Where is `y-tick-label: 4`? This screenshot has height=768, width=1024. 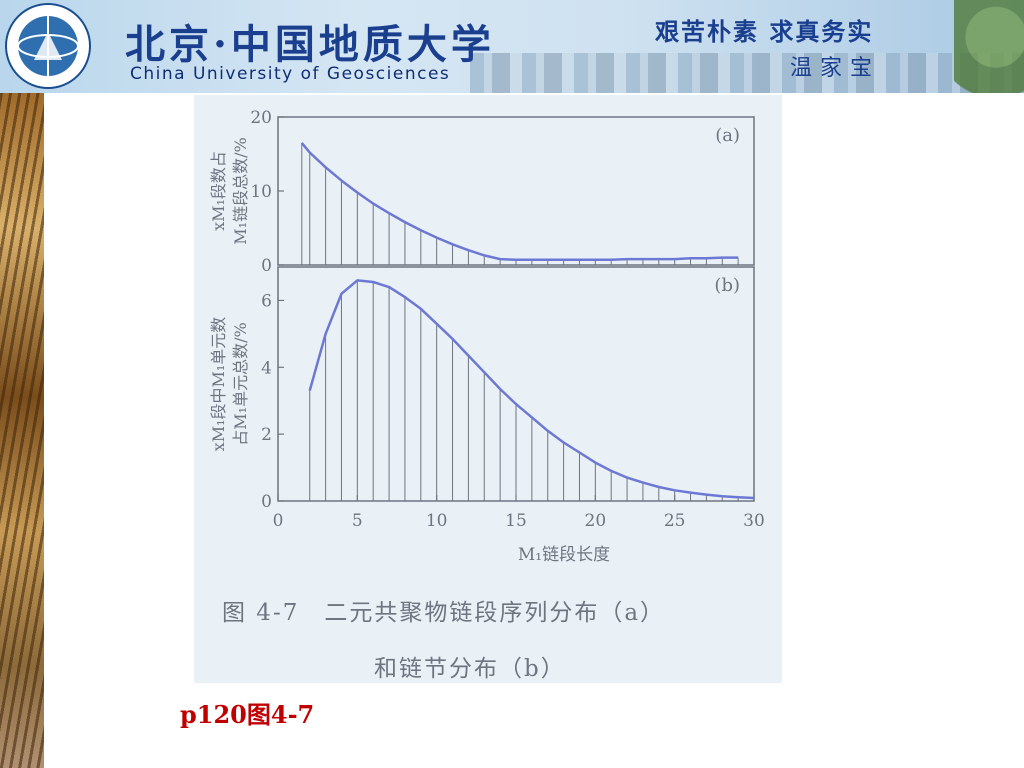 y-tick-label: 4 is located at coordinates (266, 368).